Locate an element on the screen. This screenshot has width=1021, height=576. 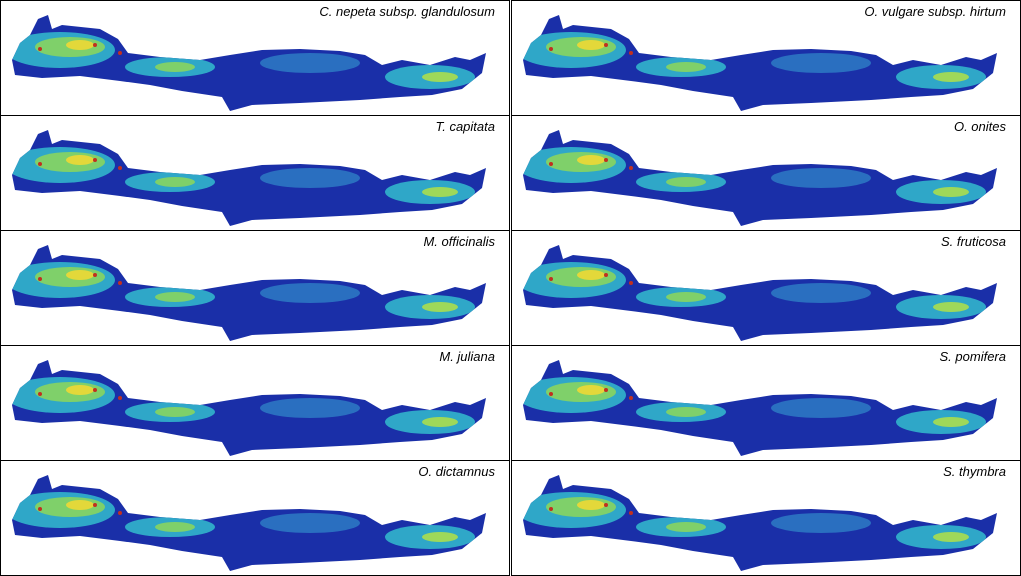
species-label: S. fruticosa is located at coordinates (973, 241).